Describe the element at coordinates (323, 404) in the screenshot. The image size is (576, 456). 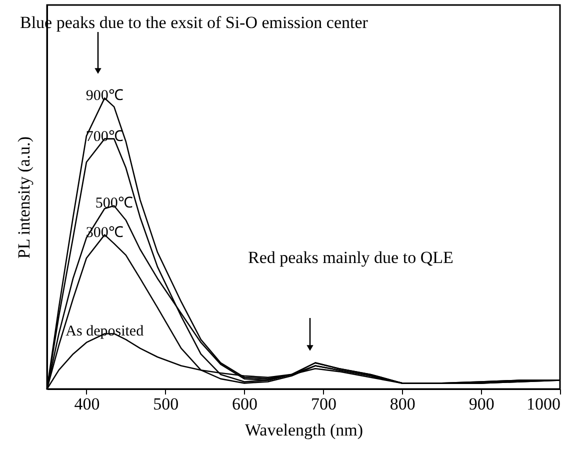
I see `x-tick-label: 700` at that location.